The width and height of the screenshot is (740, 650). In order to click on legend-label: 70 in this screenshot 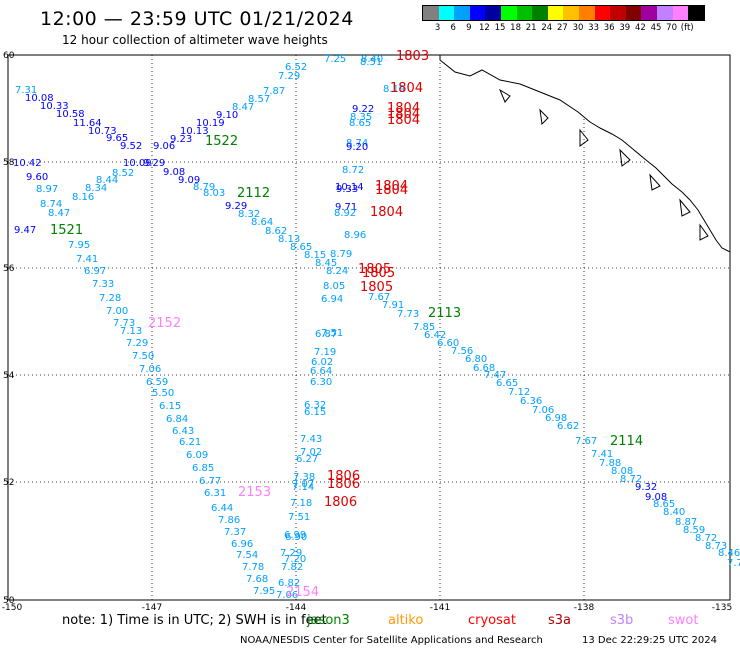, I will do `click(672, 28)`.